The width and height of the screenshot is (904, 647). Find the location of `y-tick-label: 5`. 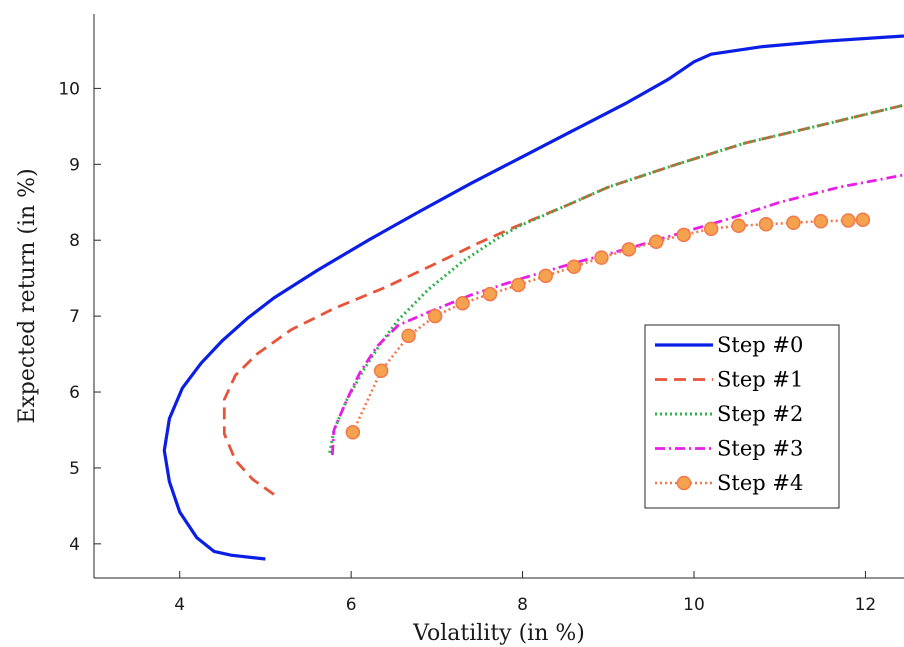

y-tick-label: 5 is located at coordinates (74, 469).